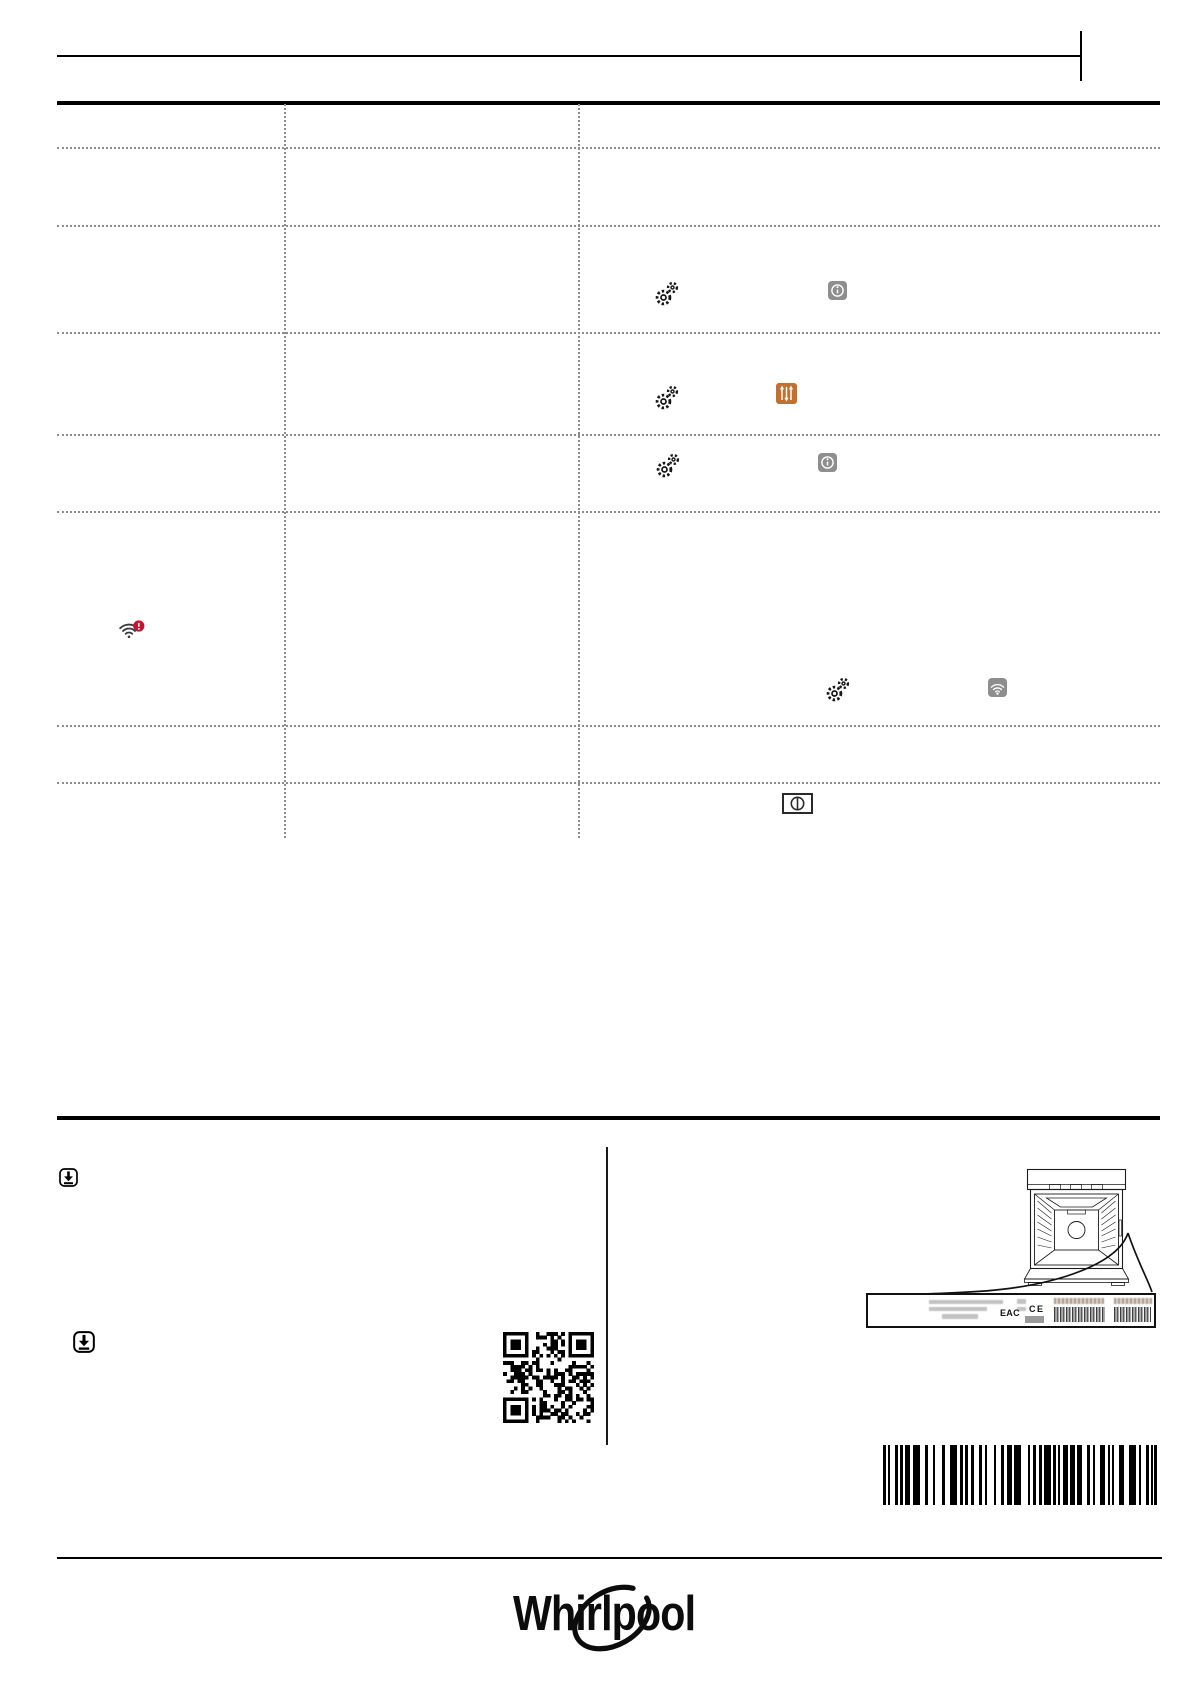 Image resolution: width=1191 pixels, height=1684 pixels. Describe the element at coordinates (608, 1118) in the screenshot. I see `section-rule-bottom` at that location.